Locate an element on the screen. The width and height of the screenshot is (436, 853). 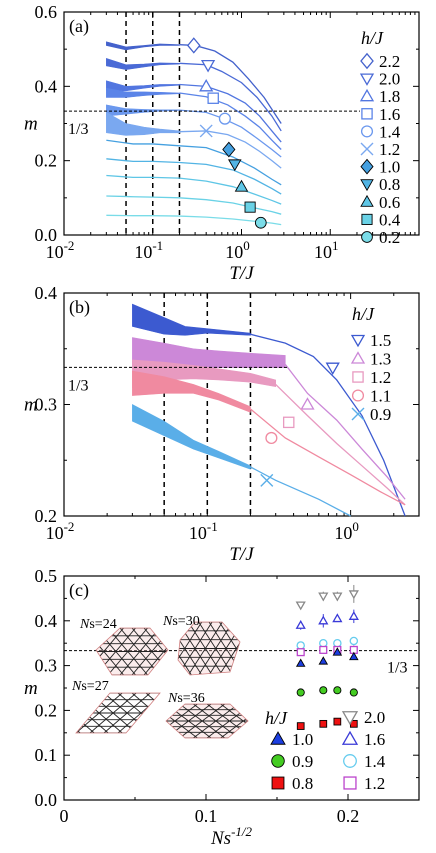
lattice-label: Ns=27 is located at coordinates (90, 686).